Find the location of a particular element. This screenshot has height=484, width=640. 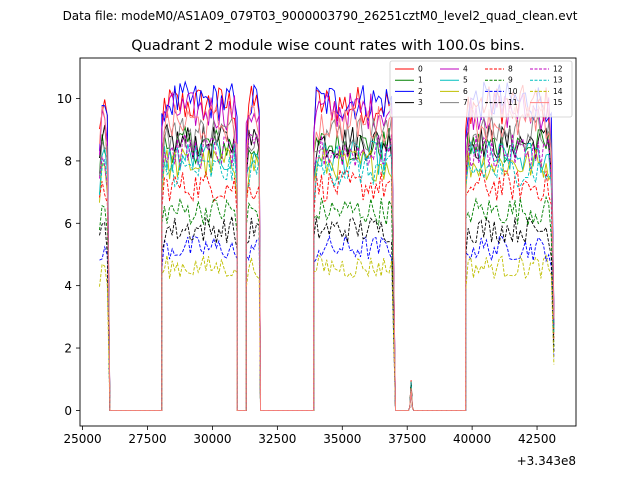

legend-label-4: 4 is located at coordinates (465, 69).